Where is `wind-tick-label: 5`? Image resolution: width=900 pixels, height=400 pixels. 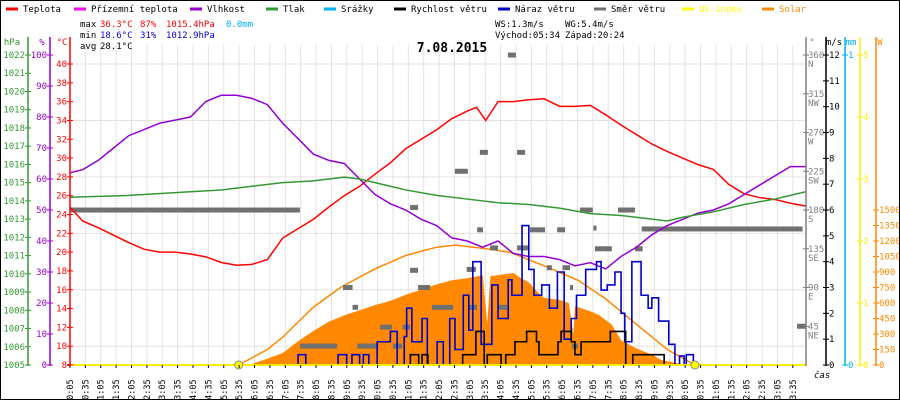 wind-tick-label: 5 is located at coordinates (831, 237).